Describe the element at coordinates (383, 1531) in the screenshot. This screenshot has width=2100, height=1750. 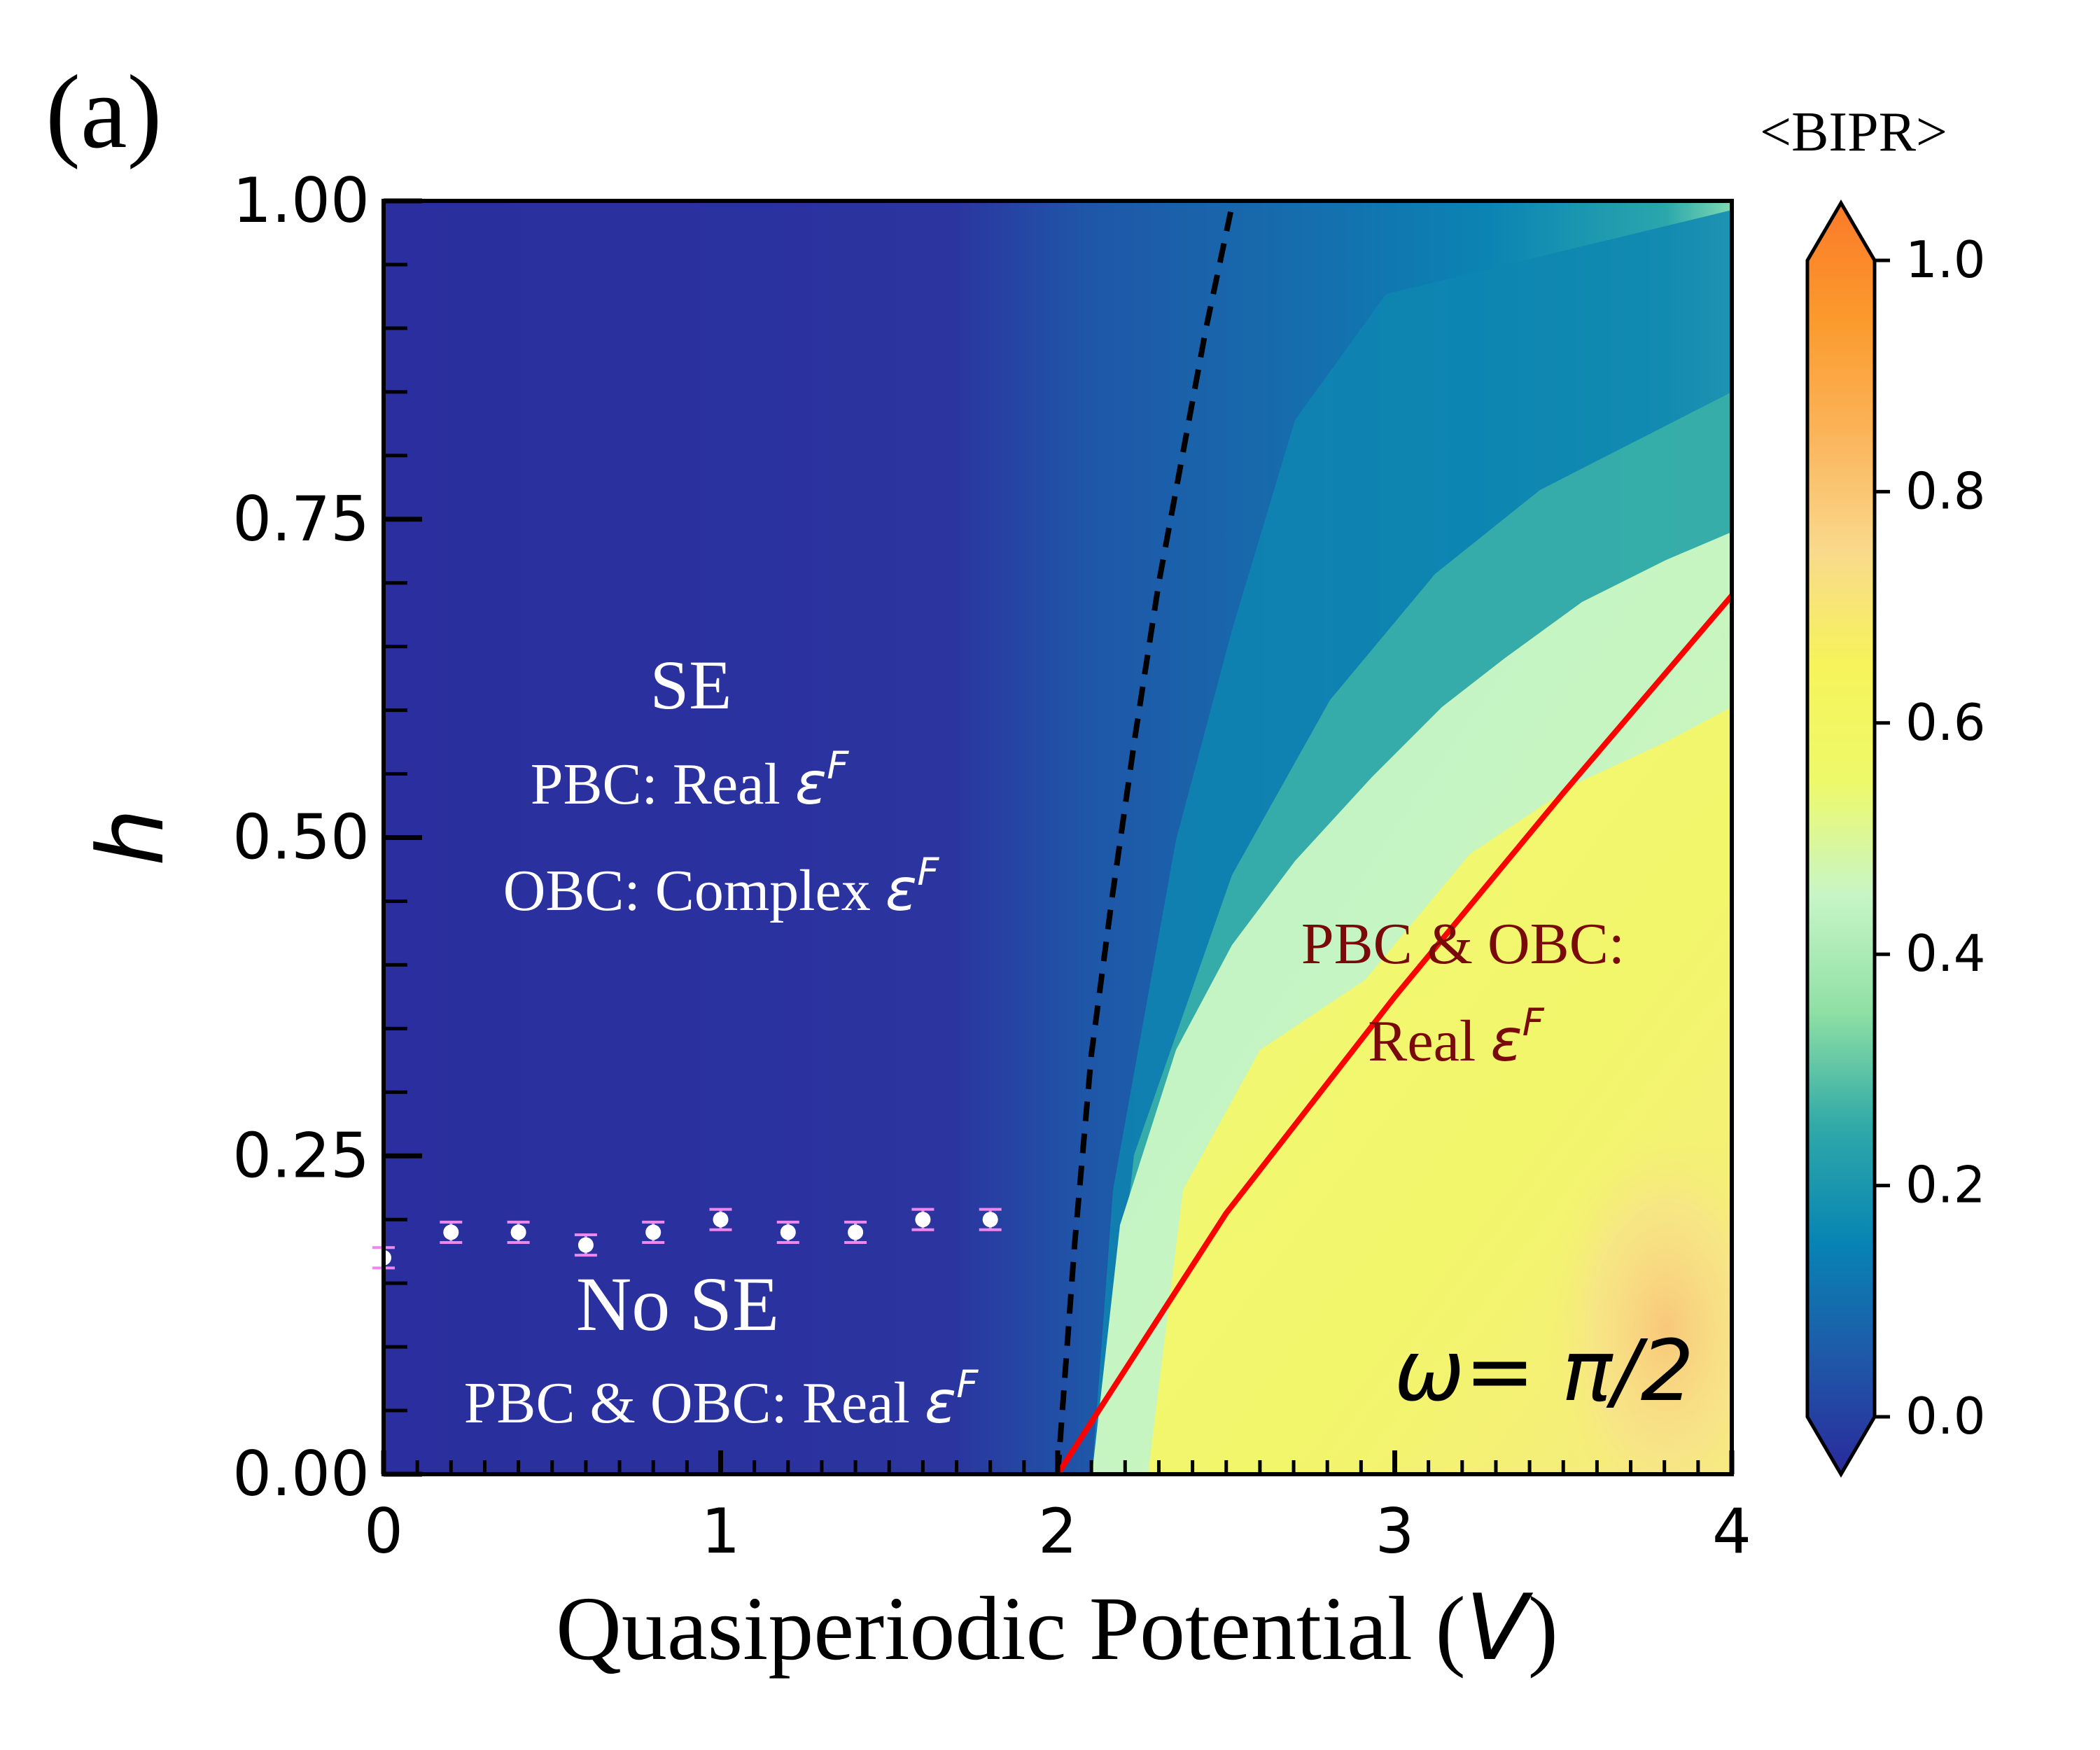
I see `x-tick-label: 0` at that location.